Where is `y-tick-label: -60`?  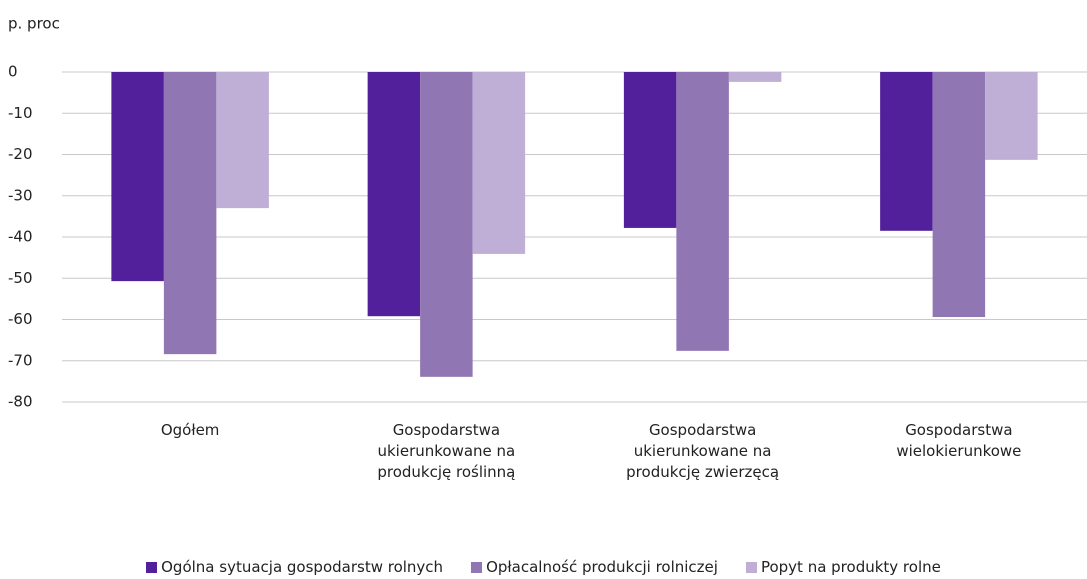 y-tick-label: -60 is located at coordinates (20, 319).